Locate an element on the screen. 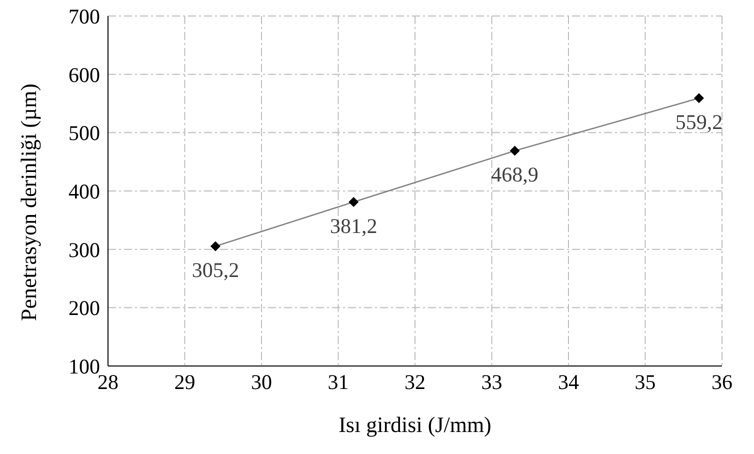 The width and height of the screenshot is (754, 454). x-axis-title: Isı girdisi (J/mm) is located at coordinates (415, 424).